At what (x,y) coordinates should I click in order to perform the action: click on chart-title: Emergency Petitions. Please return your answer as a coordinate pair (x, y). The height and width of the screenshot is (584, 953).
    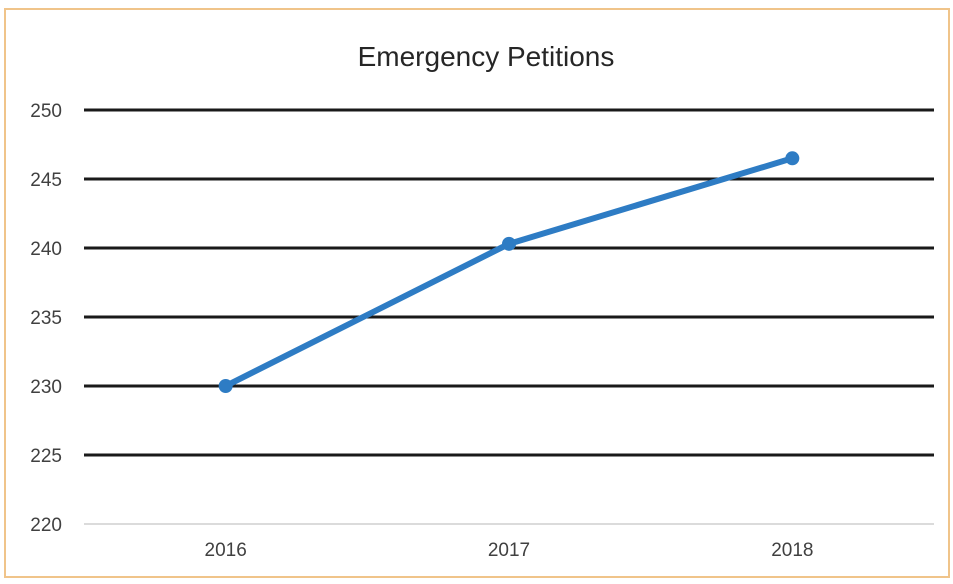
    Looking at the image, I should click on (486, 56).